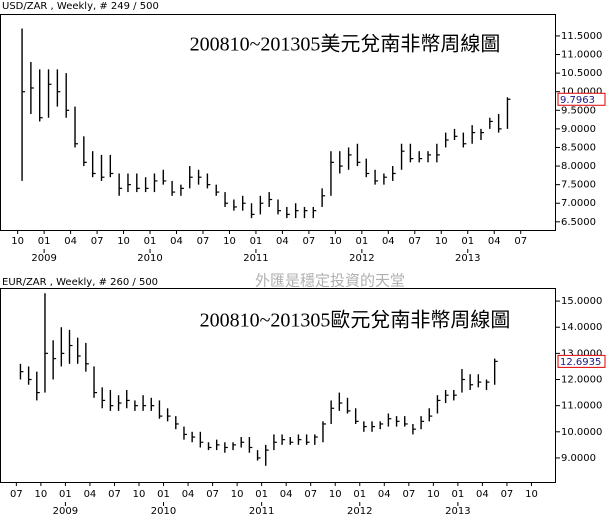 Image resolution: width=608 pixels, height=520 pixels. Describe the element at coordinates (578, 147) in the screenshot. I see `y-tick-label: 8.5000` at that location.